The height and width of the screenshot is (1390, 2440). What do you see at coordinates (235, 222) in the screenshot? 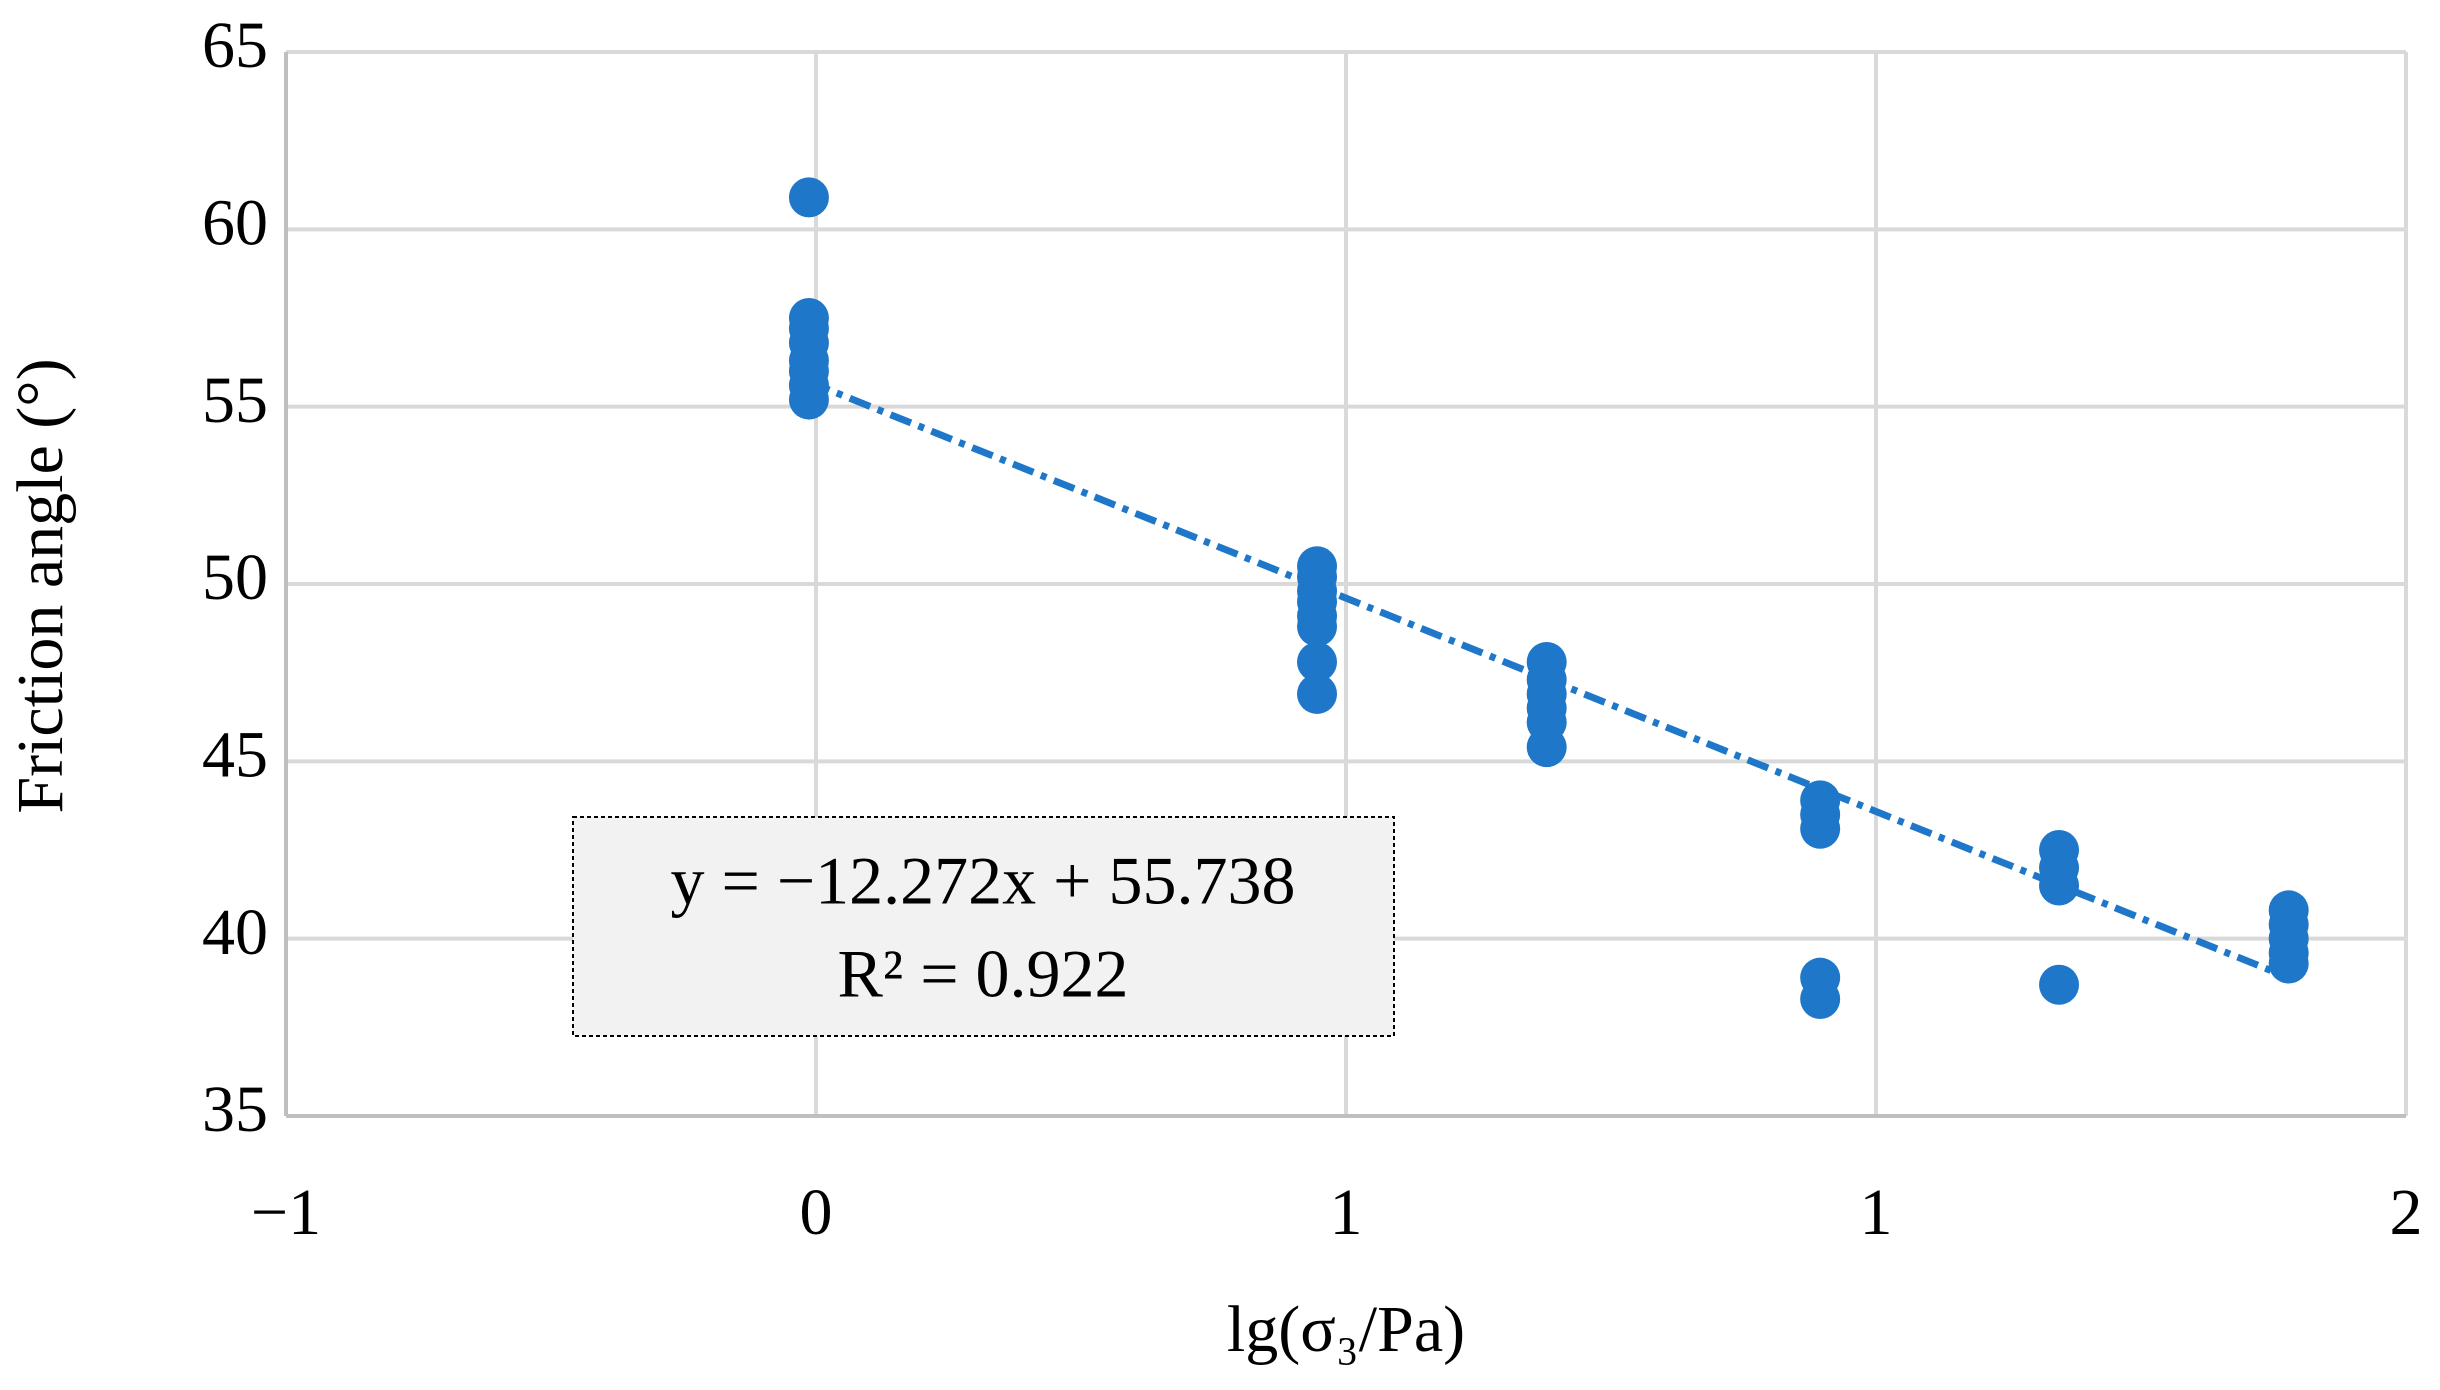
I see `y-tick-label: 60` at bounding box center [235, 222].